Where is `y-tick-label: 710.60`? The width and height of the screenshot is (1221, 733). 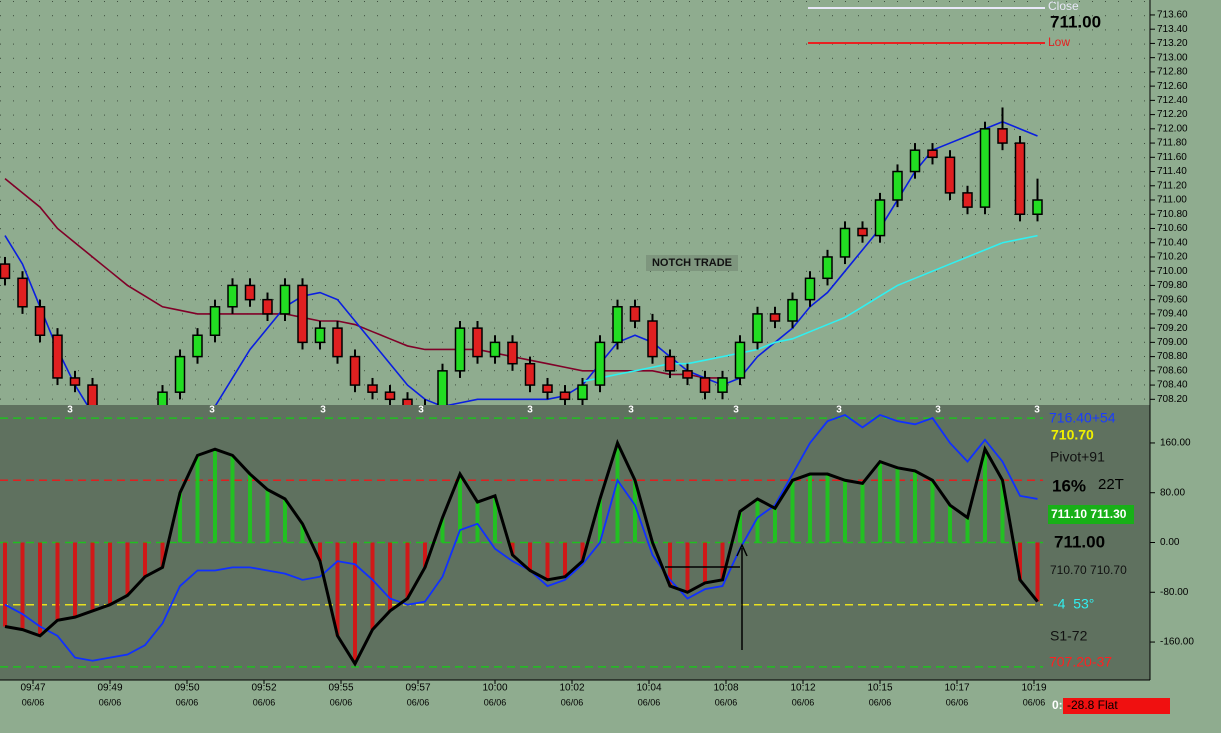
y-tick-label: 710.60 is located at coordinates (1172, 228).